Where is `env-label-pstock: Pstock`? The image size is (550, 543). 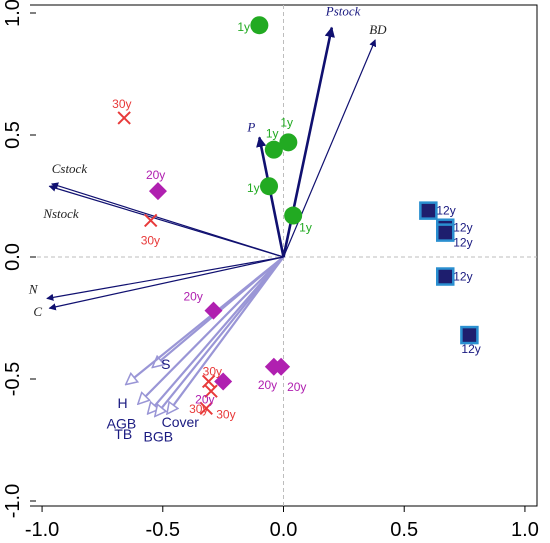 env-label-pstock: Pstock is located at coordinates (343, 11).